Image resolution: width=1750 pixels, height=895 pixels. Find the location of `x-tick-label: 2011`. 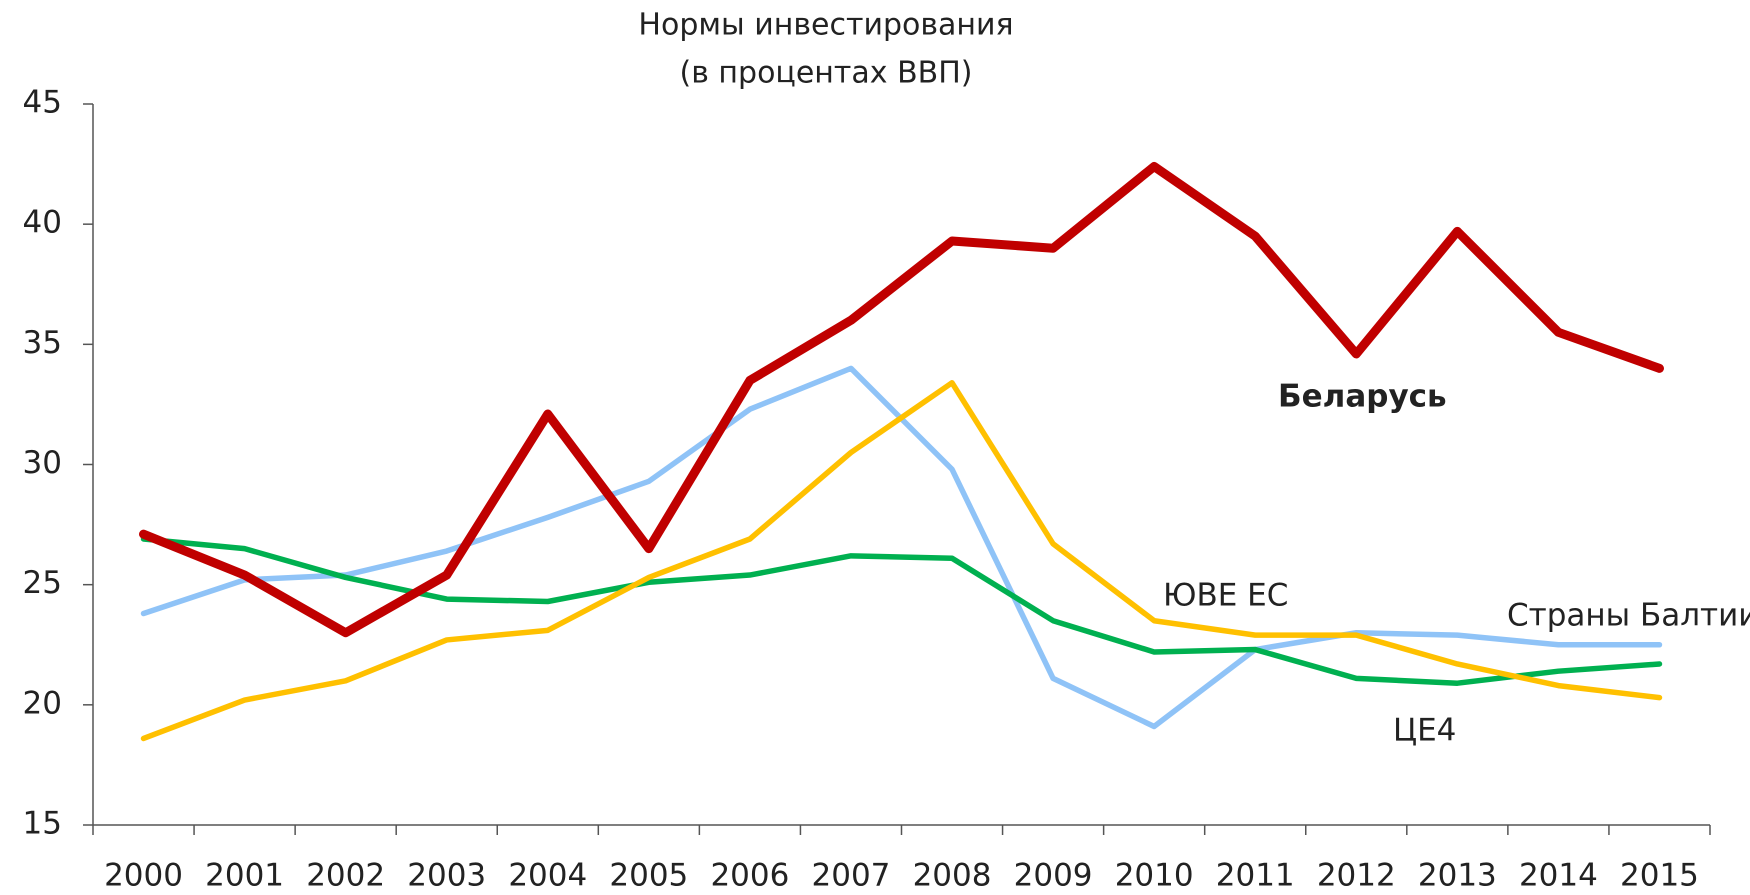

x-tick-label: 2011 is located at coordinates (1255, 876).